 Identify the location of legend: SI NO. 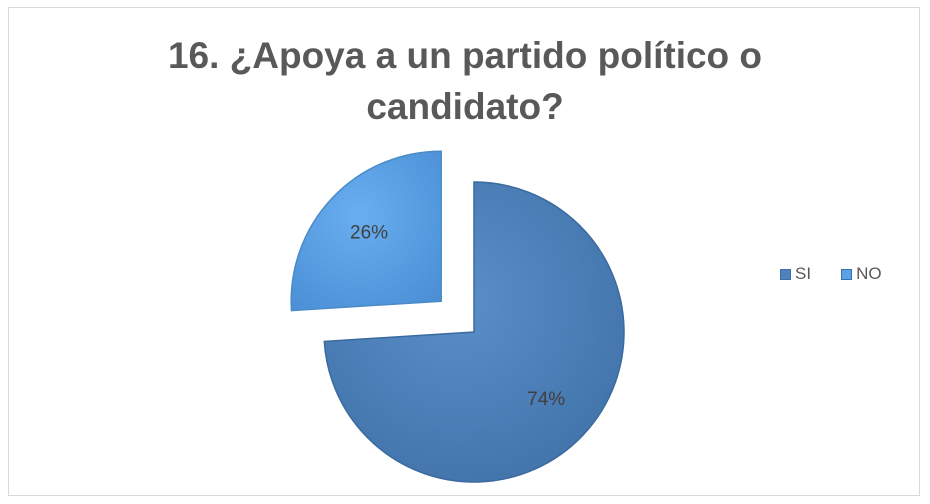
(831, 274).